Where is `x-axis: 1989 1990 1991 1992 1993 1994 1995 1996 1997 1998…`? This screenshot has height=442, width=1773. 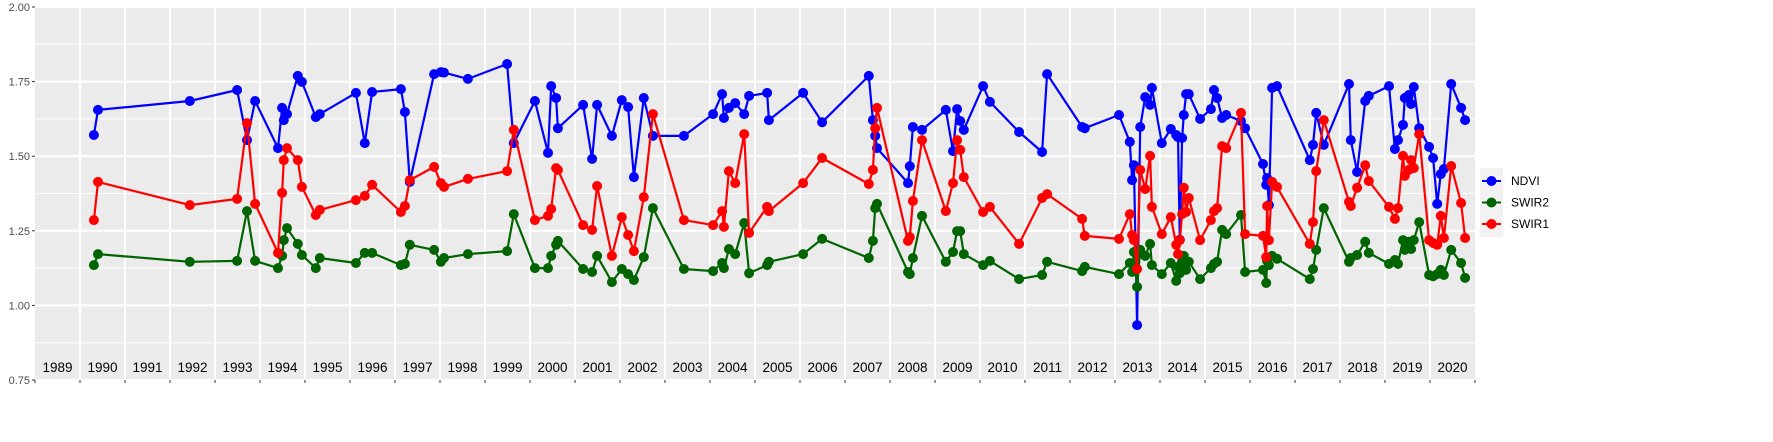 x-axis: 1989 1990 1991 1992 1993 1994 1995 1996 1997 1998… is located at coordinates (755, 371).